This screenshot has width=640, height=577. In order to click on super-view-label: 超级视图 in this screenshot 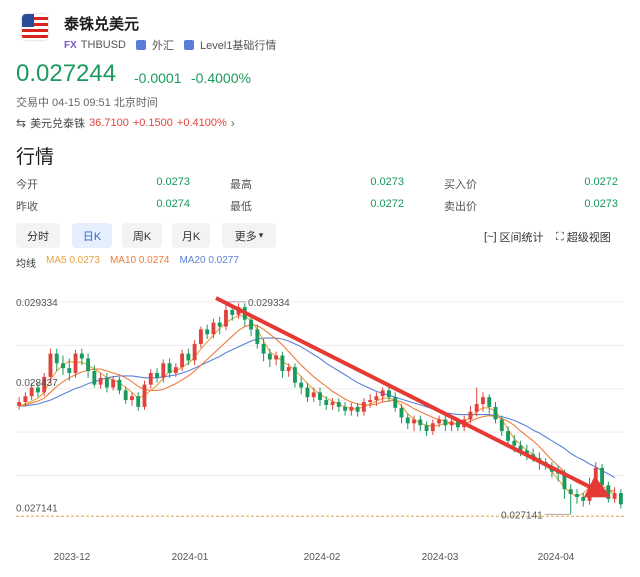, I will do `click(588, 238)`.